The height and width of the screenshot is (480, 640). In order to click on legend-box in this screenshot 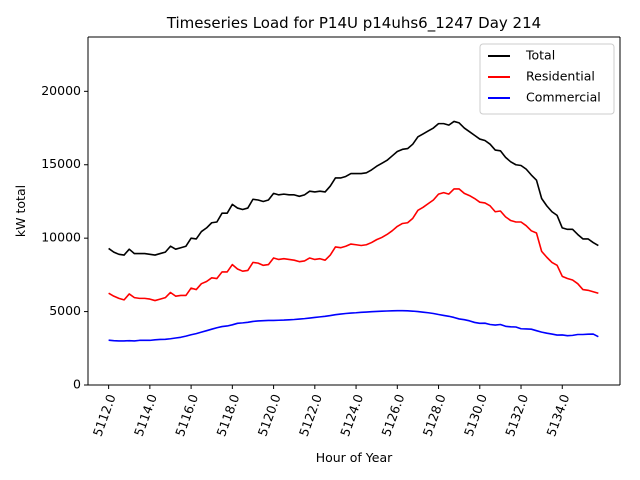, I will do `click(547, 79)`.